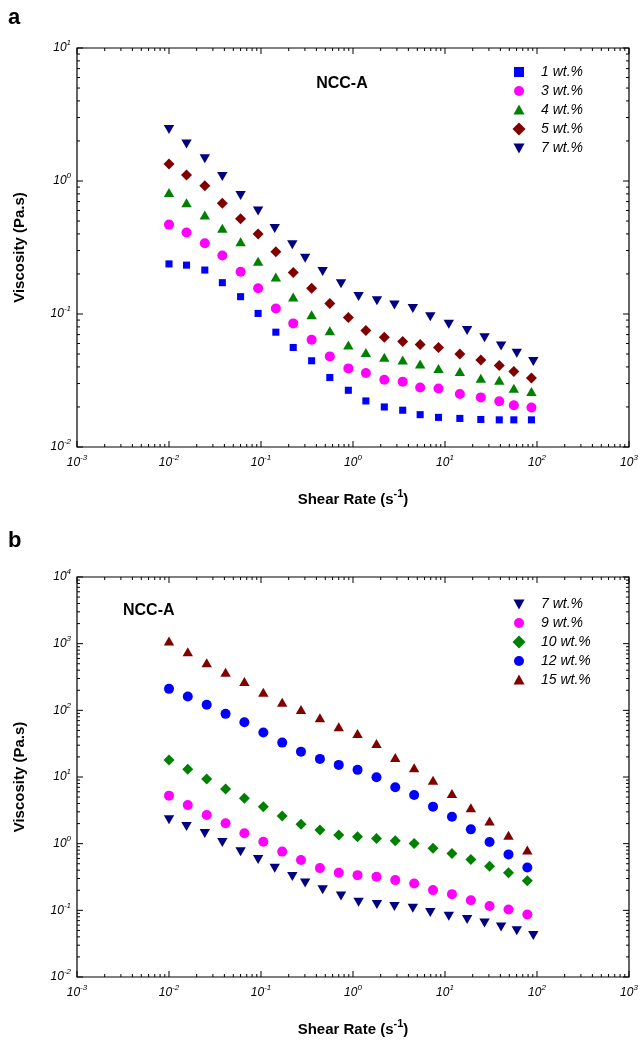 The width and height of the screenshot is (641, 1047). Describe the element at coordinates (342, 83) in the screenshot. I see `text: NCC-A` at that location.